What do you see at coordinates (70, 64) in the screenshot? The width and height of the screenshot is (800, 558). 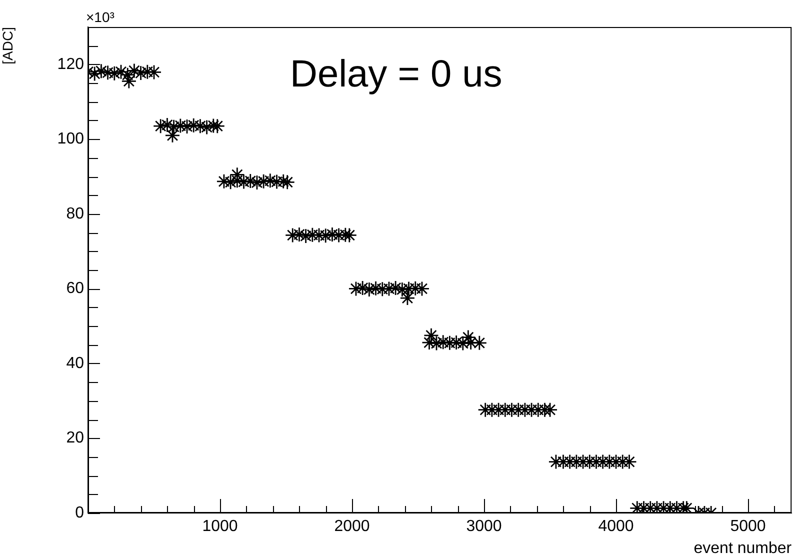 I see `y-tick-label: 120` at bounding box center [70, 64].